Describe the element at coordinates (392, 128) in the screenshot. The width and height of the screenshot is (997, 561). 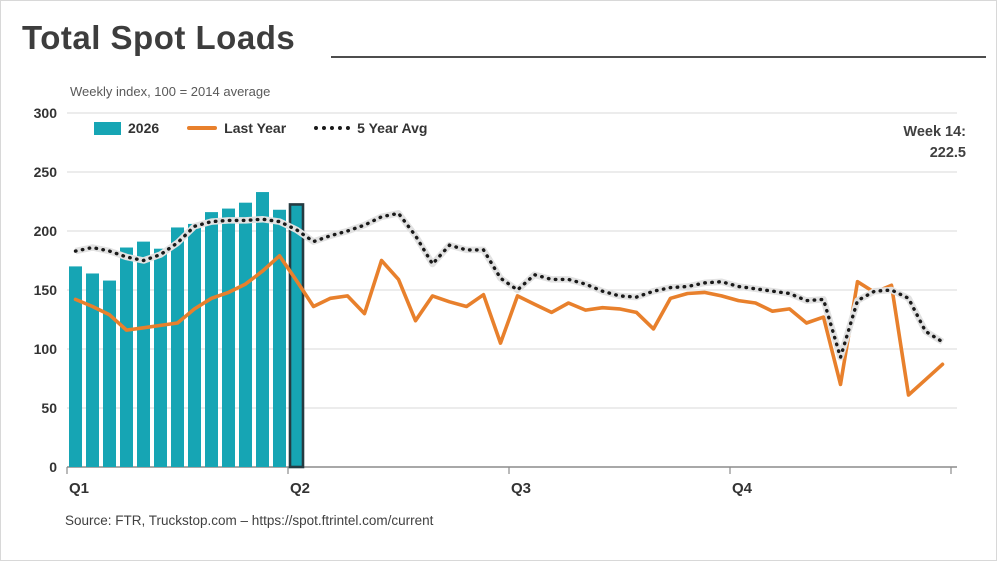
I see `legend-label-5yr-avg: 5 Year Avg` at that location.